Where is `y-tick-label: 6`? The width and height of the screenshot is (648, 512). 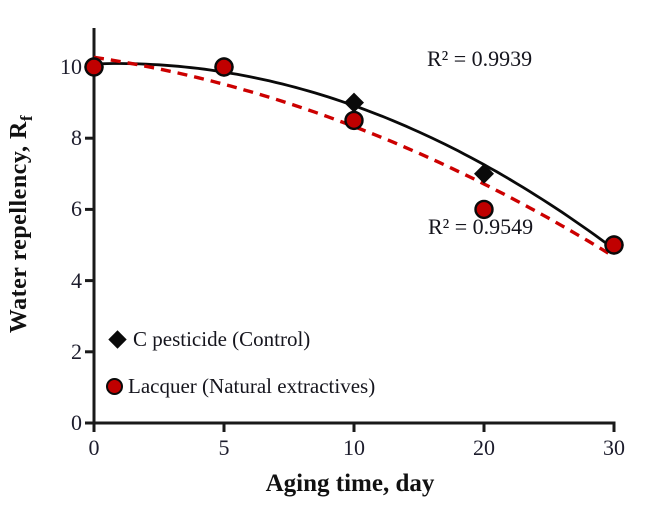 y-tick-label: 6 is located at coordinates (76, 208).